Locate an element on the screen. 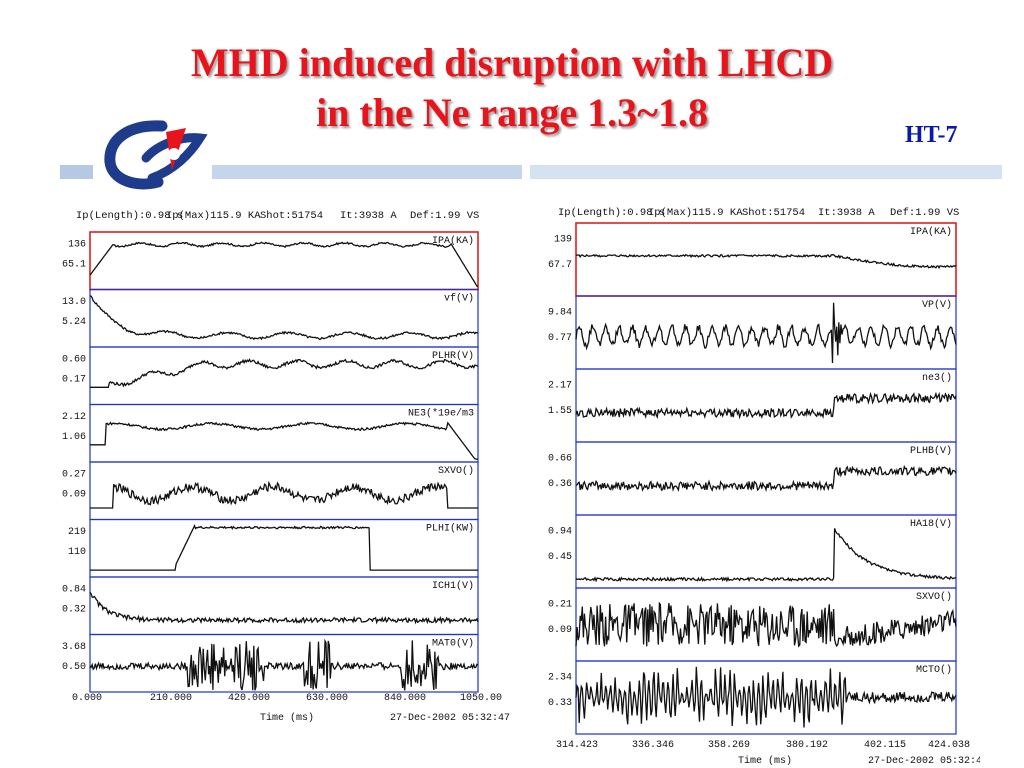  left-channel-label: IPA(KA) is located at coordinates (453, 241).